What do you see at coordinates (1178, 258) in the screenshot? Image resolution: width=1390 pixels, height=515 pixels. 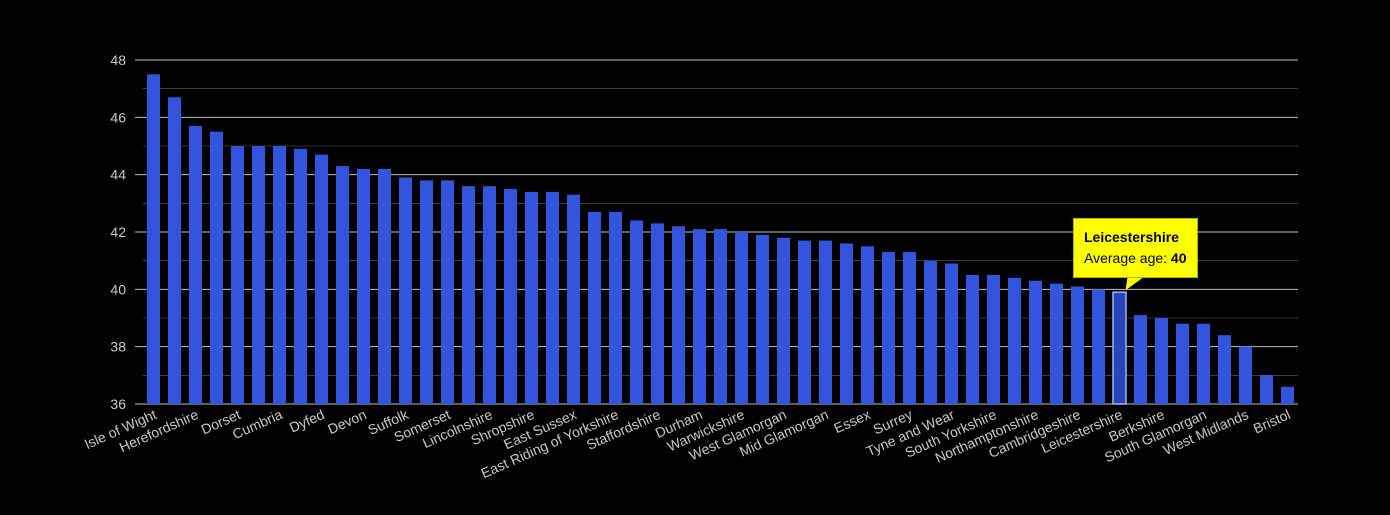 I see `tooltip-value: 40` at bounding box center [1178, 258].